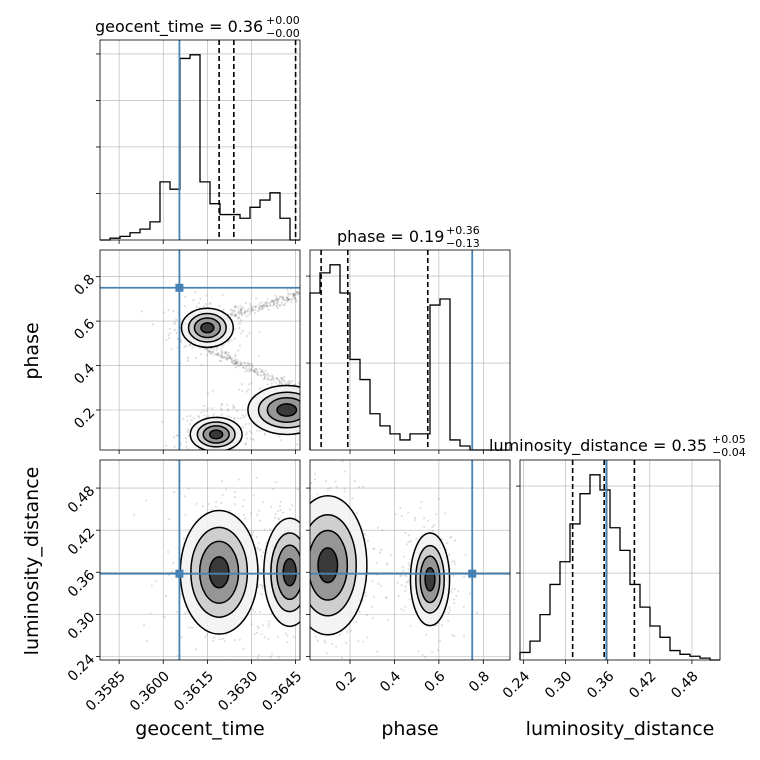  I want to click on contour-frame, so click(200, 560).